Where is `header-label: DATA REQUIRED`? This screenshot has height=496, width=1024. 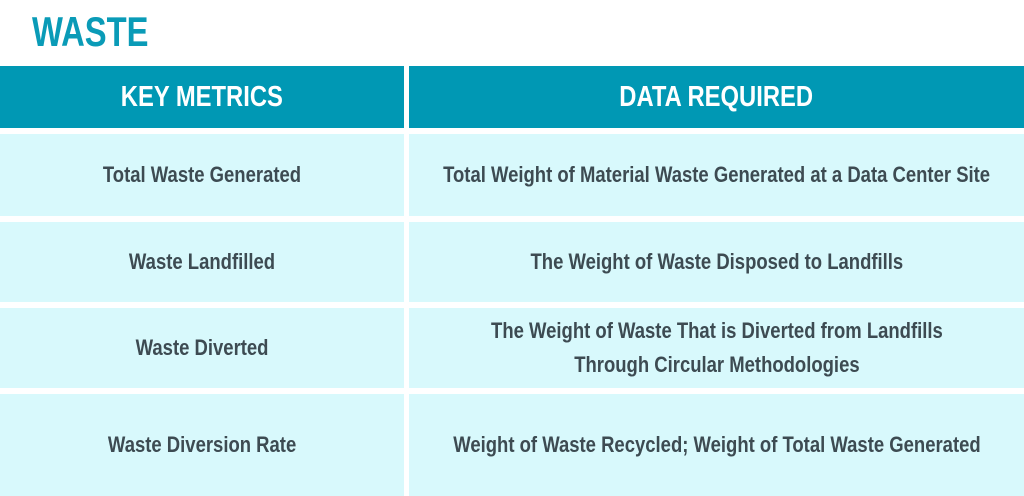 header-label: DATA REQUIRED is located at coordinates (716, 96).